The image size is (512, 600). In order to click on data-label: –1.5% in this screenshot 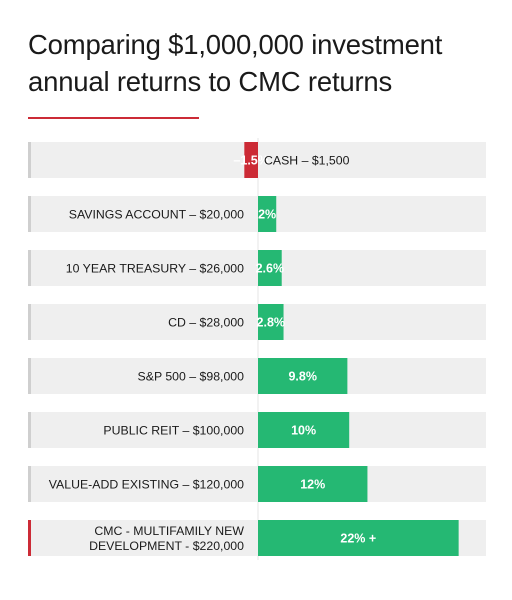, I will do `click(250, 161)`.